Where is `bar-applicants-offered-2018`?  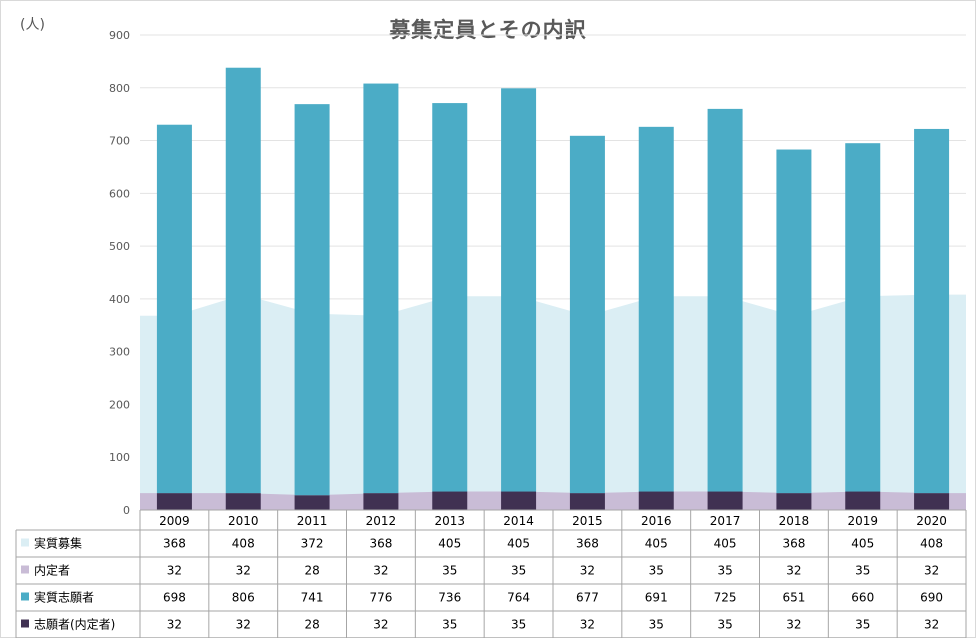
bar-applicants-offered-2018 is located at coordinates (794, 501).